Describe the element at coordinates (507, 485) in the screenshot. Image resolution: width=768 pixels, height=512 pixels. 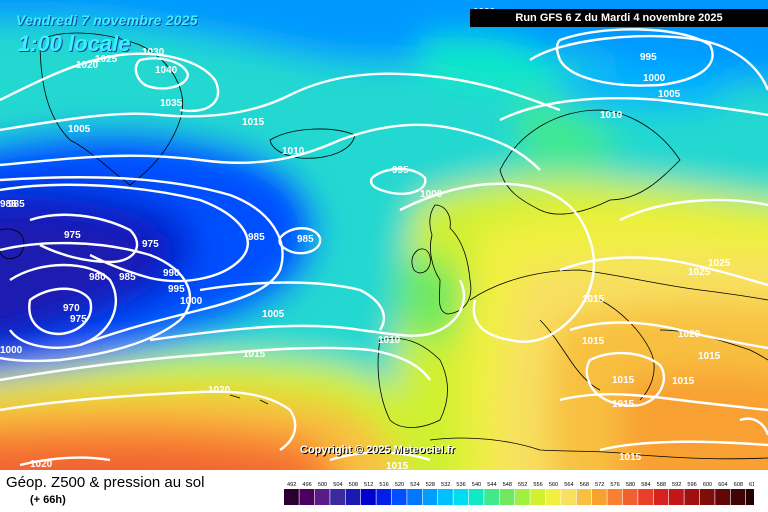
I see `scale-label: 548` at that location.